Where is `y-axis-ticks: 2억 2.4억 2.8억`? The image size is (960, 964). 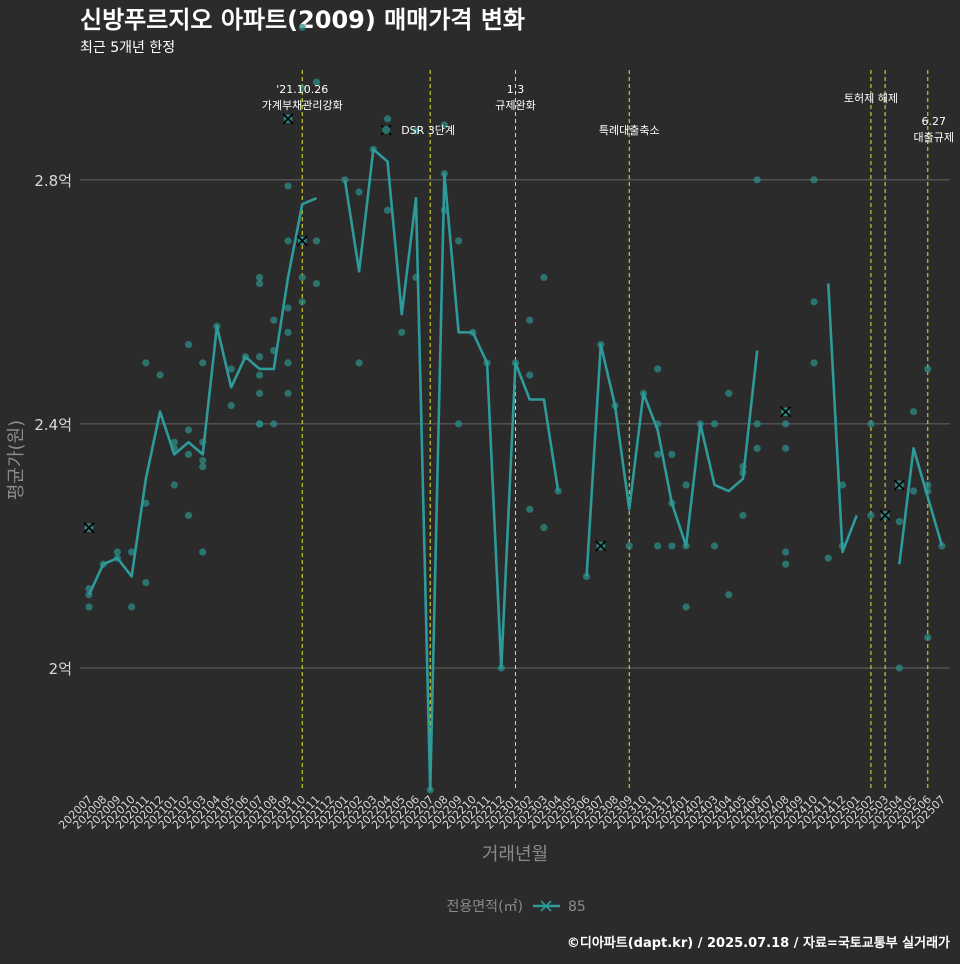 y-axis-ticks: 2억 2.4억 2.8억 is located at coordinates (53, 425).